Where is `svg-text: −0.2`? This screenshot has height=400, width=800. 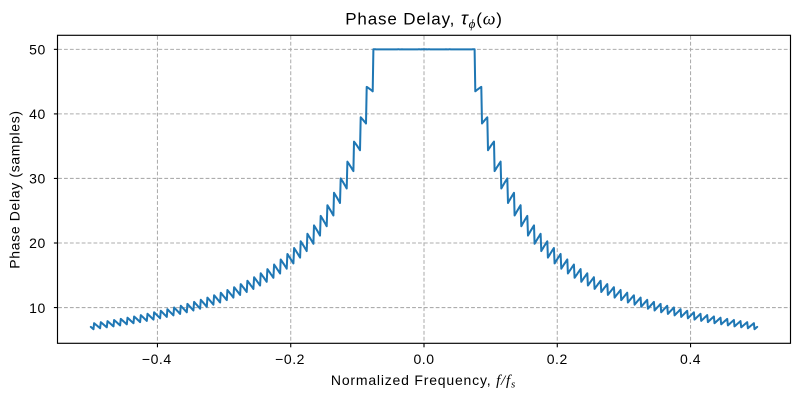
svg-text: −0.2 is located at coordinates (290, 359).